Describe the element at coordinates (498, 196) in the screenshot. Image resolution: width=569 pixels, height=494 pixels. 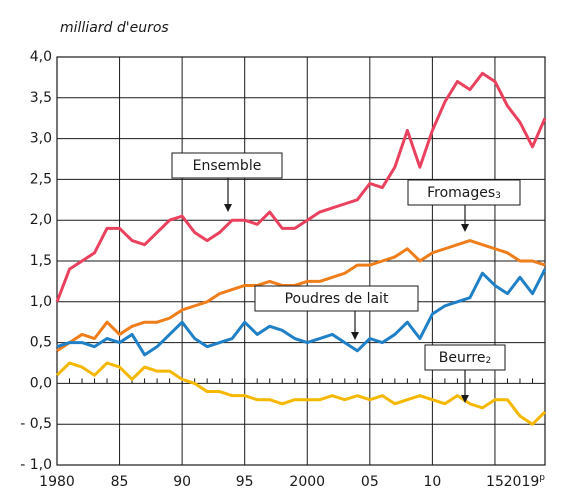
I see `legend-note: 3` at that location.